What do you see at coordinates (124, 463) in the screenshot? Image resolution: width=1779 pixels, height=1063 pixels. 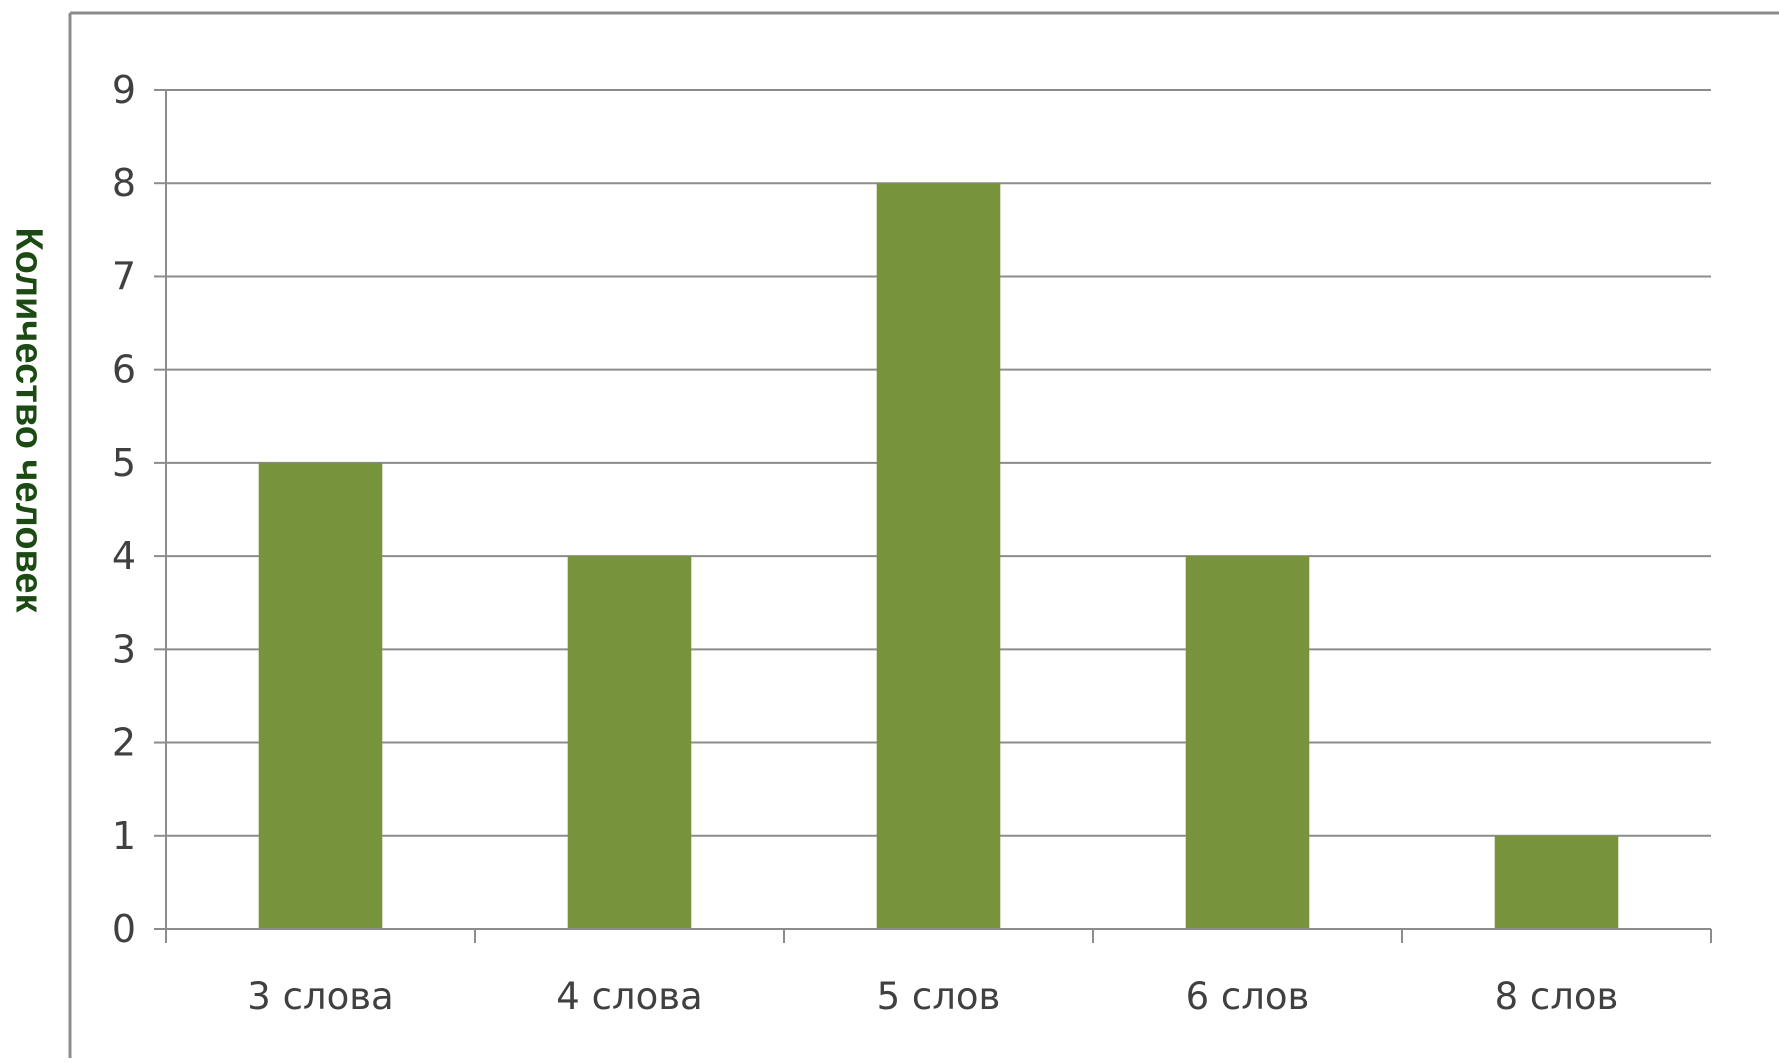 I see `y-tick-label: 5` at bounding box center [124, 463].